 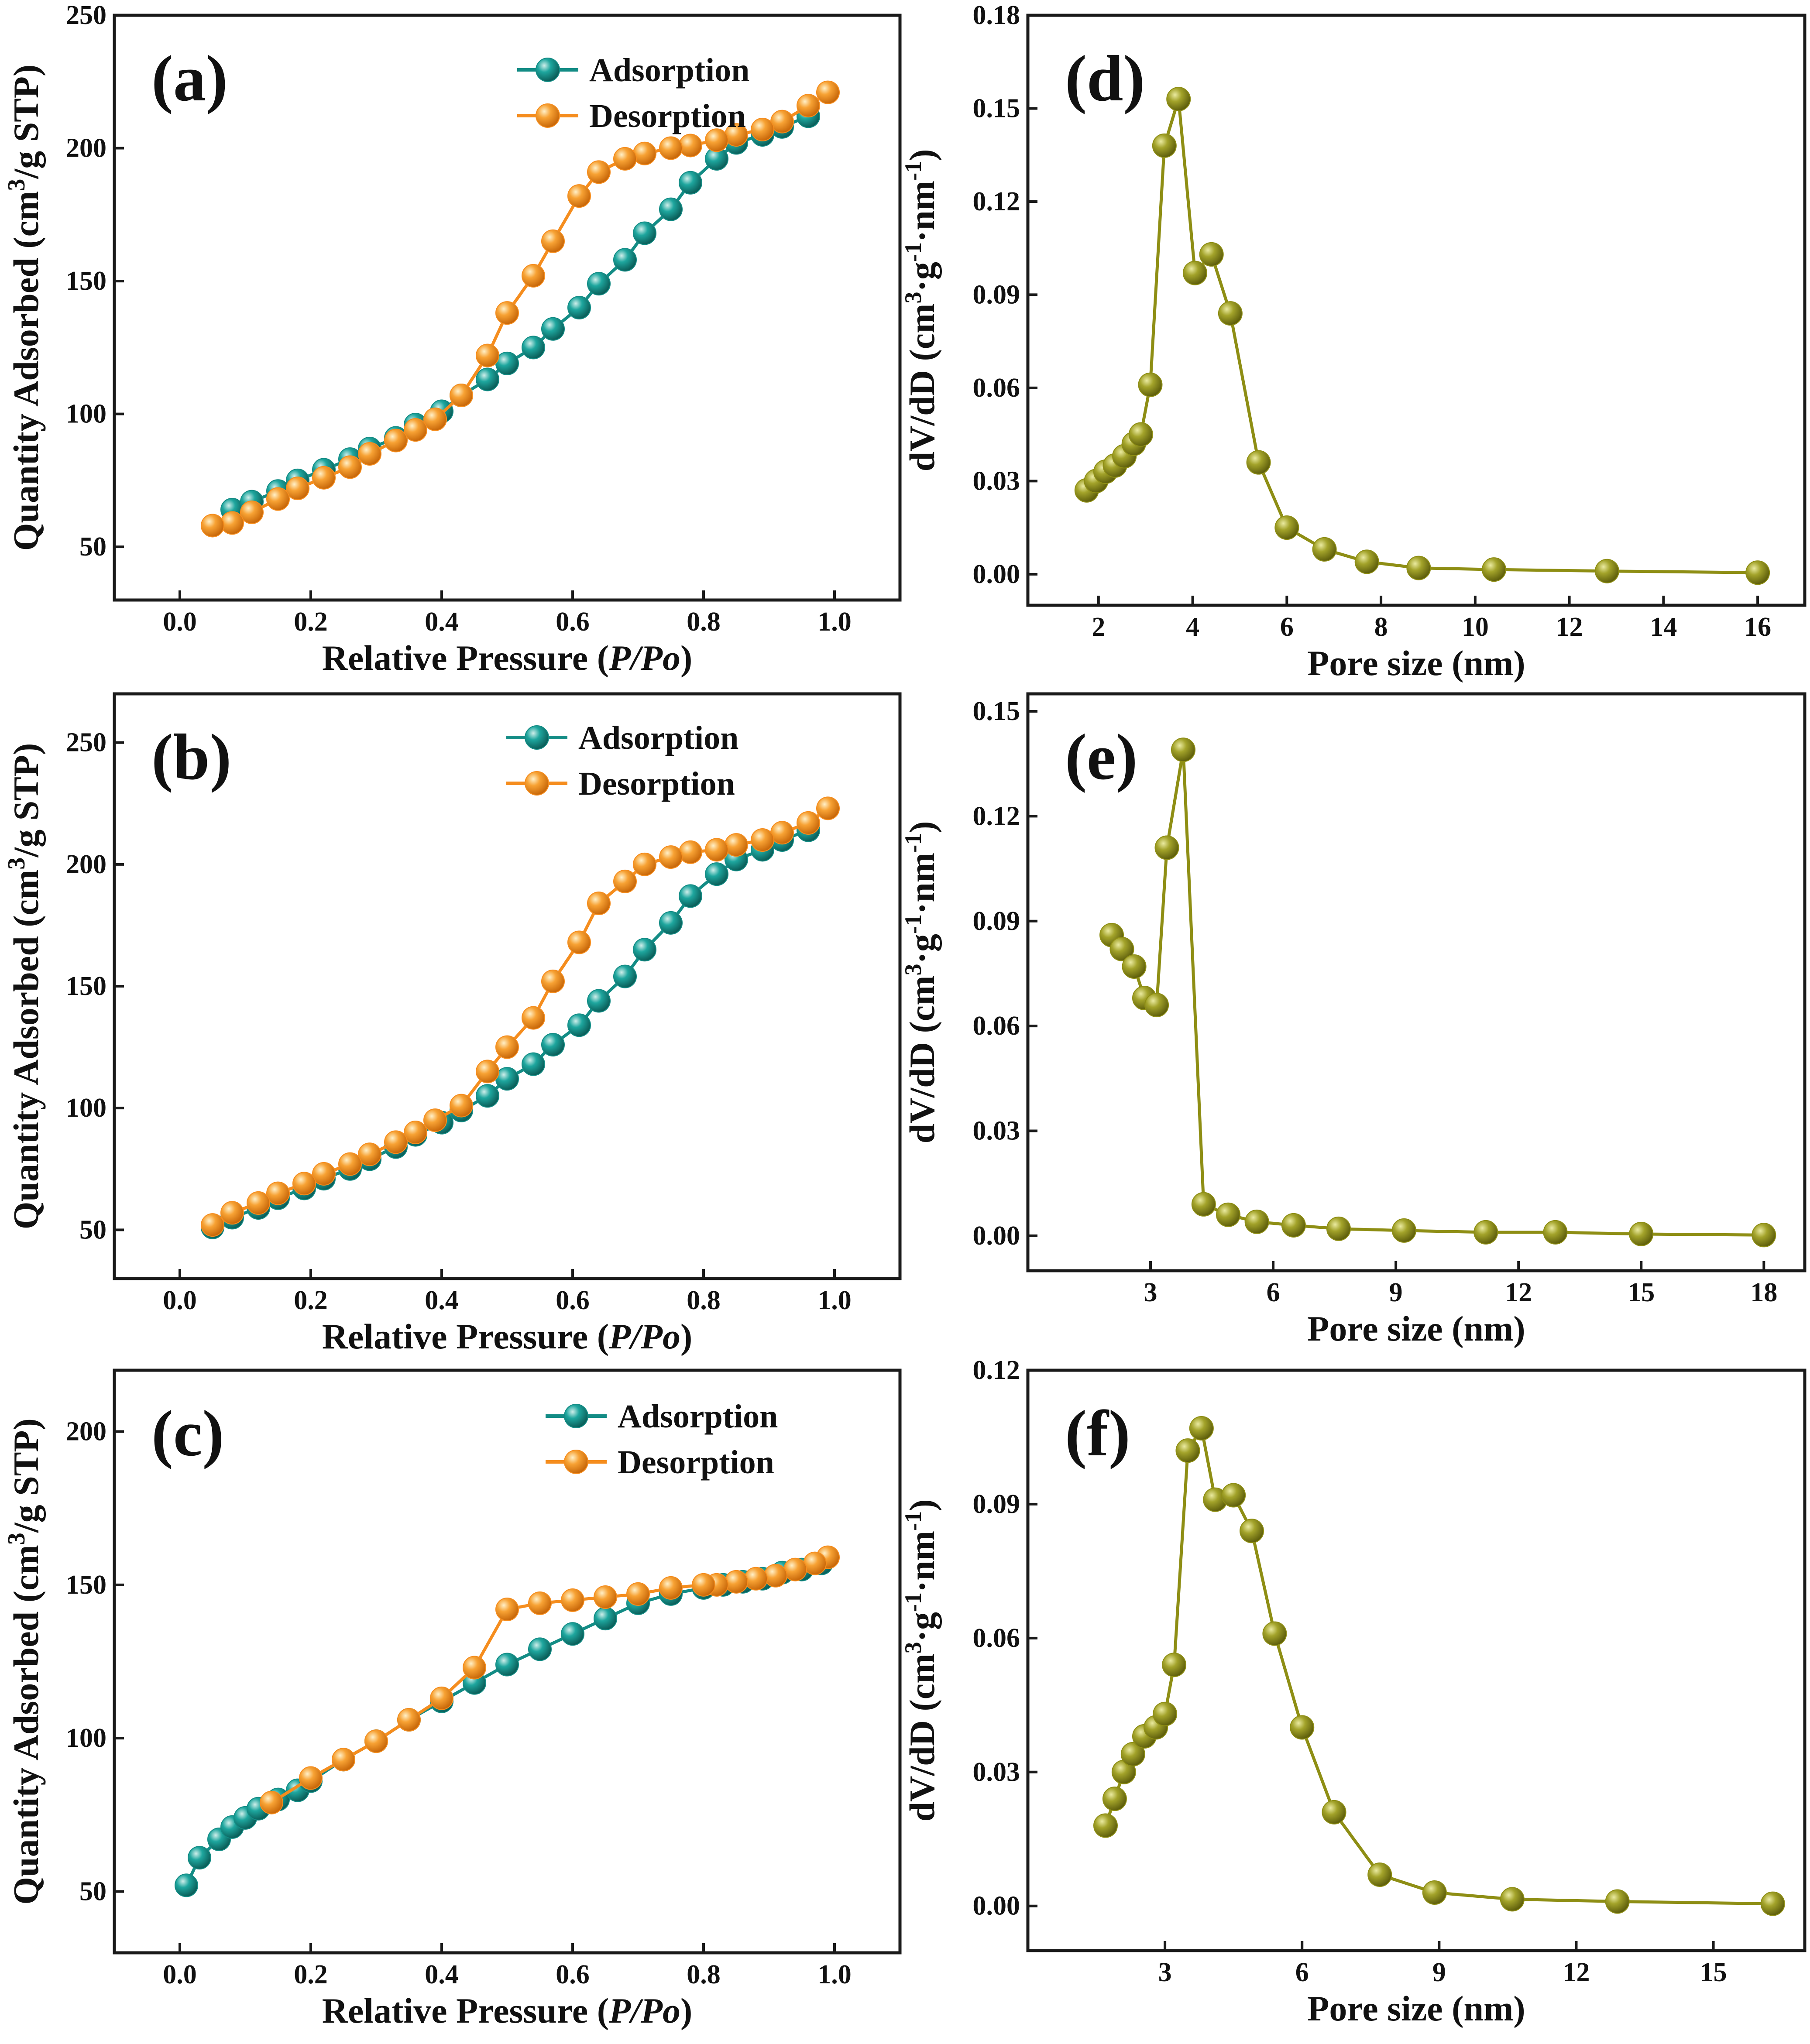 I want to click on y-tick-label: 50, so click(x=92, y=547).